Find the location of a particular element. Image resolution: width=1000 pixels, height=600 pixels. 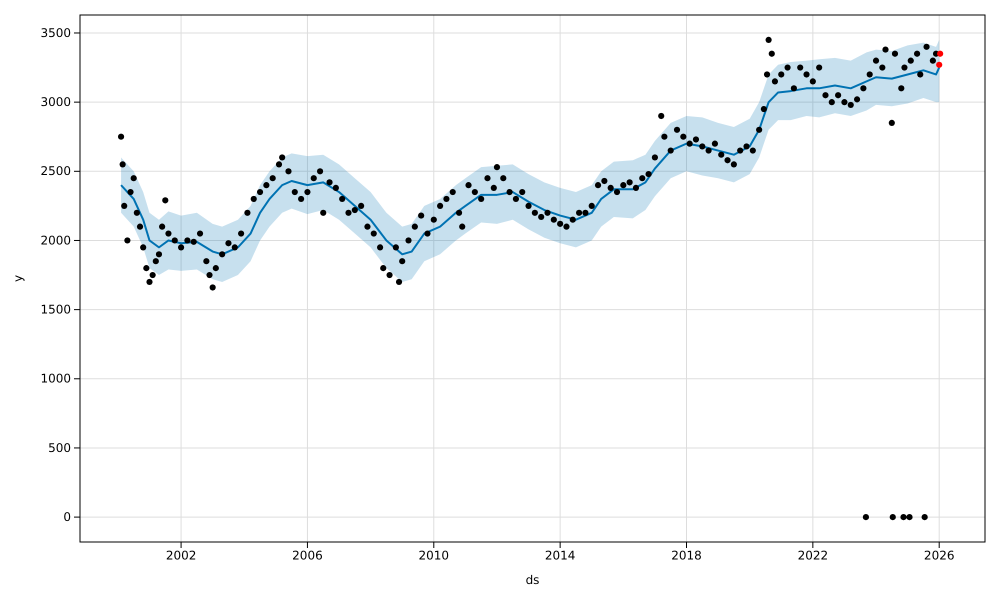

y-axis-title: y is located at coordinates (18, 278).